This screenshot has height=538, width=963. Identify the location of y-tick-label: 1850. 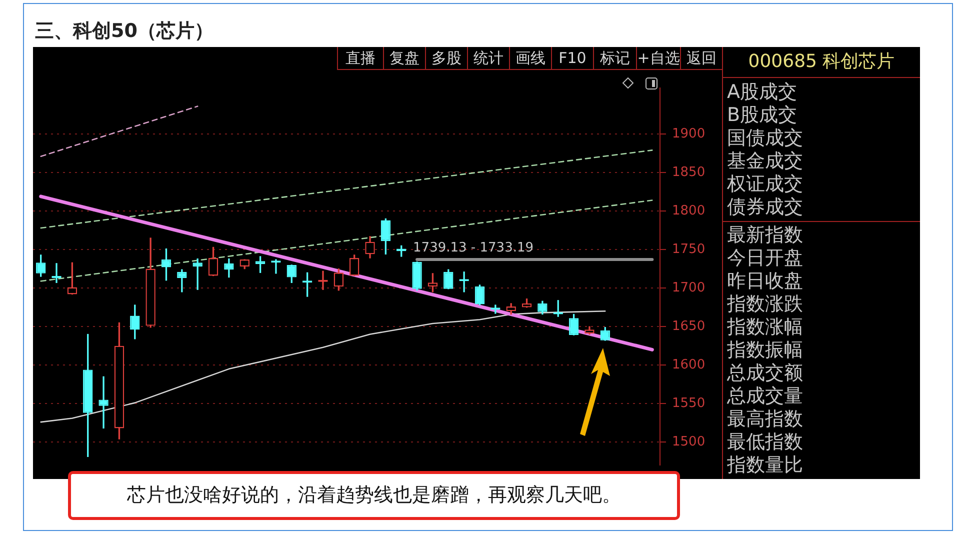
(689, 172).